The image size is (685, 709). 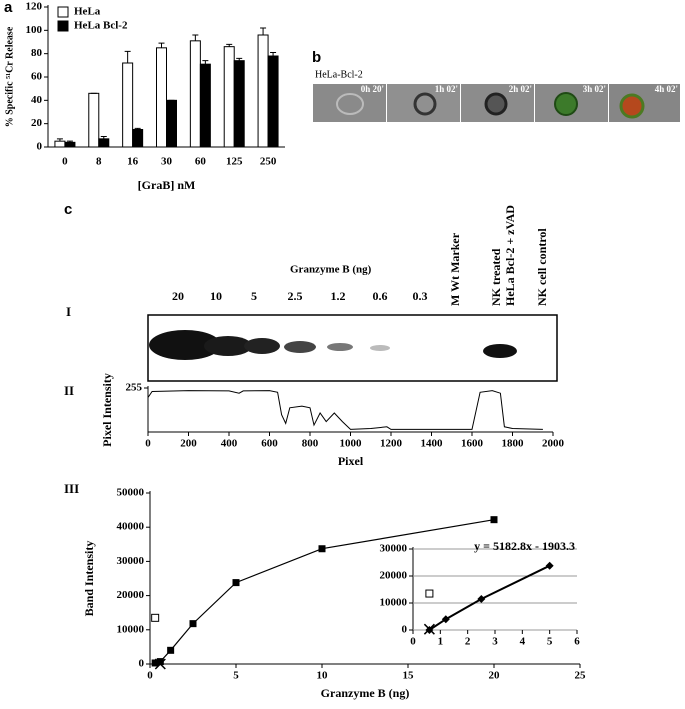 I want to click on panel-label: I, so click(x=68, y=311).